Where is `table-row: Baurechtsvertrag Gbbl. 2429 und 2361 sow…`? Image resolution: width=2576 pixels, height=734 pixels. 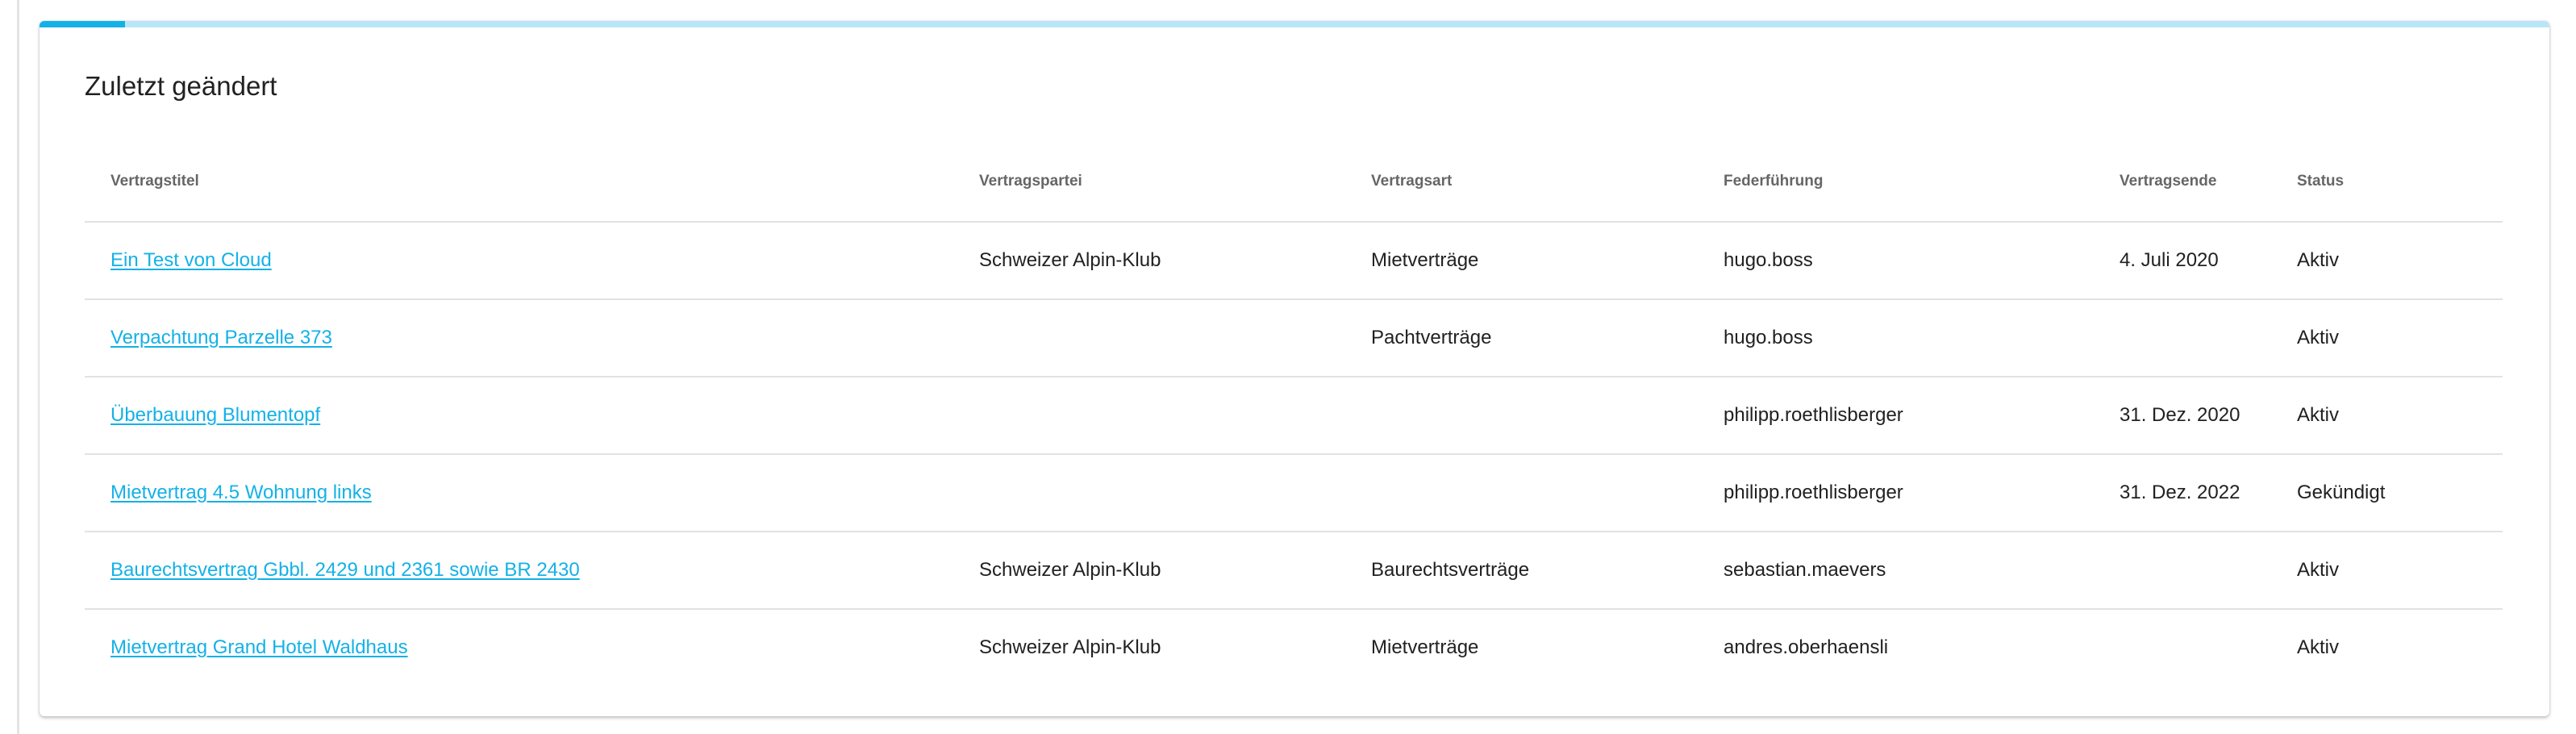
table-row: Baurechtsvertrag Gbbl. 2429 und 2361 sow… is located at coordinates (1294, 571).